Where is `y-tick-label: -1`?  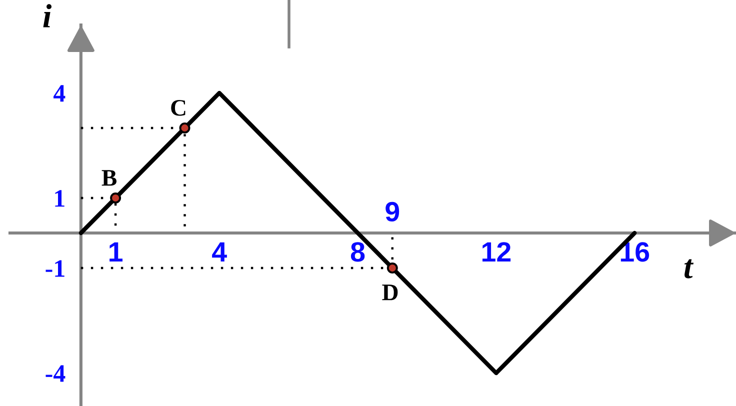 y-tick-label: -1 is located at coordinates (55, 268).